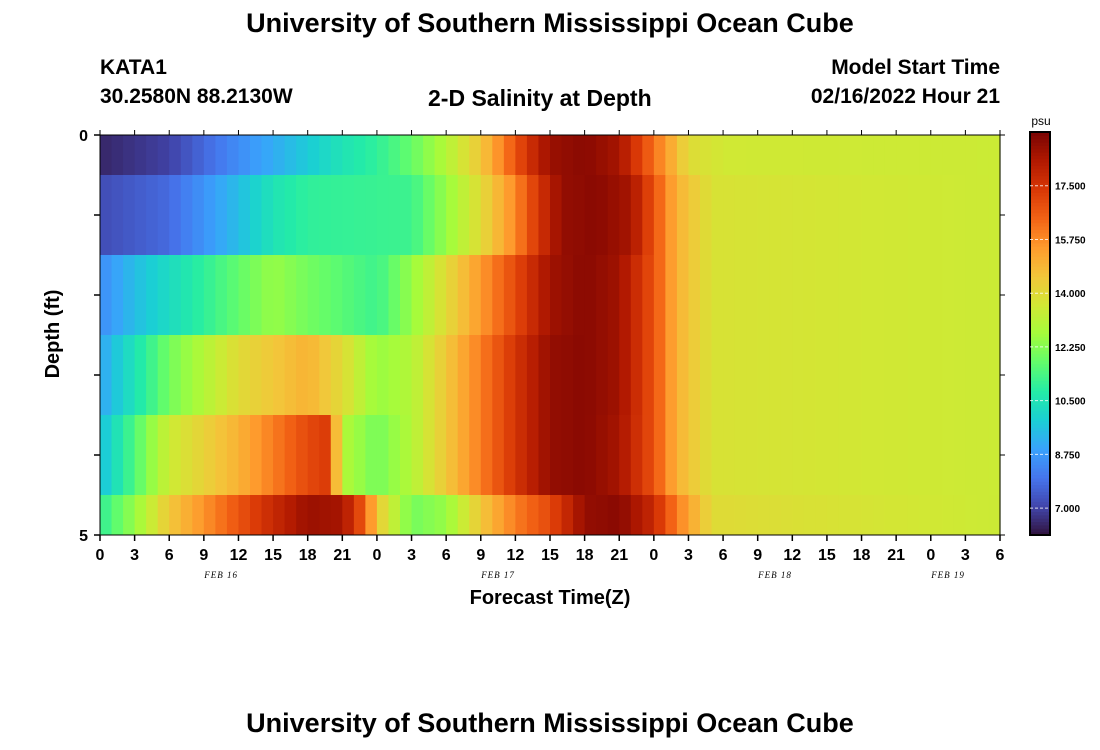  What do you see at coordinates (688, 555) in the screenshot?
I see `x-tick-label: 3` at bounding box center [688, 555].